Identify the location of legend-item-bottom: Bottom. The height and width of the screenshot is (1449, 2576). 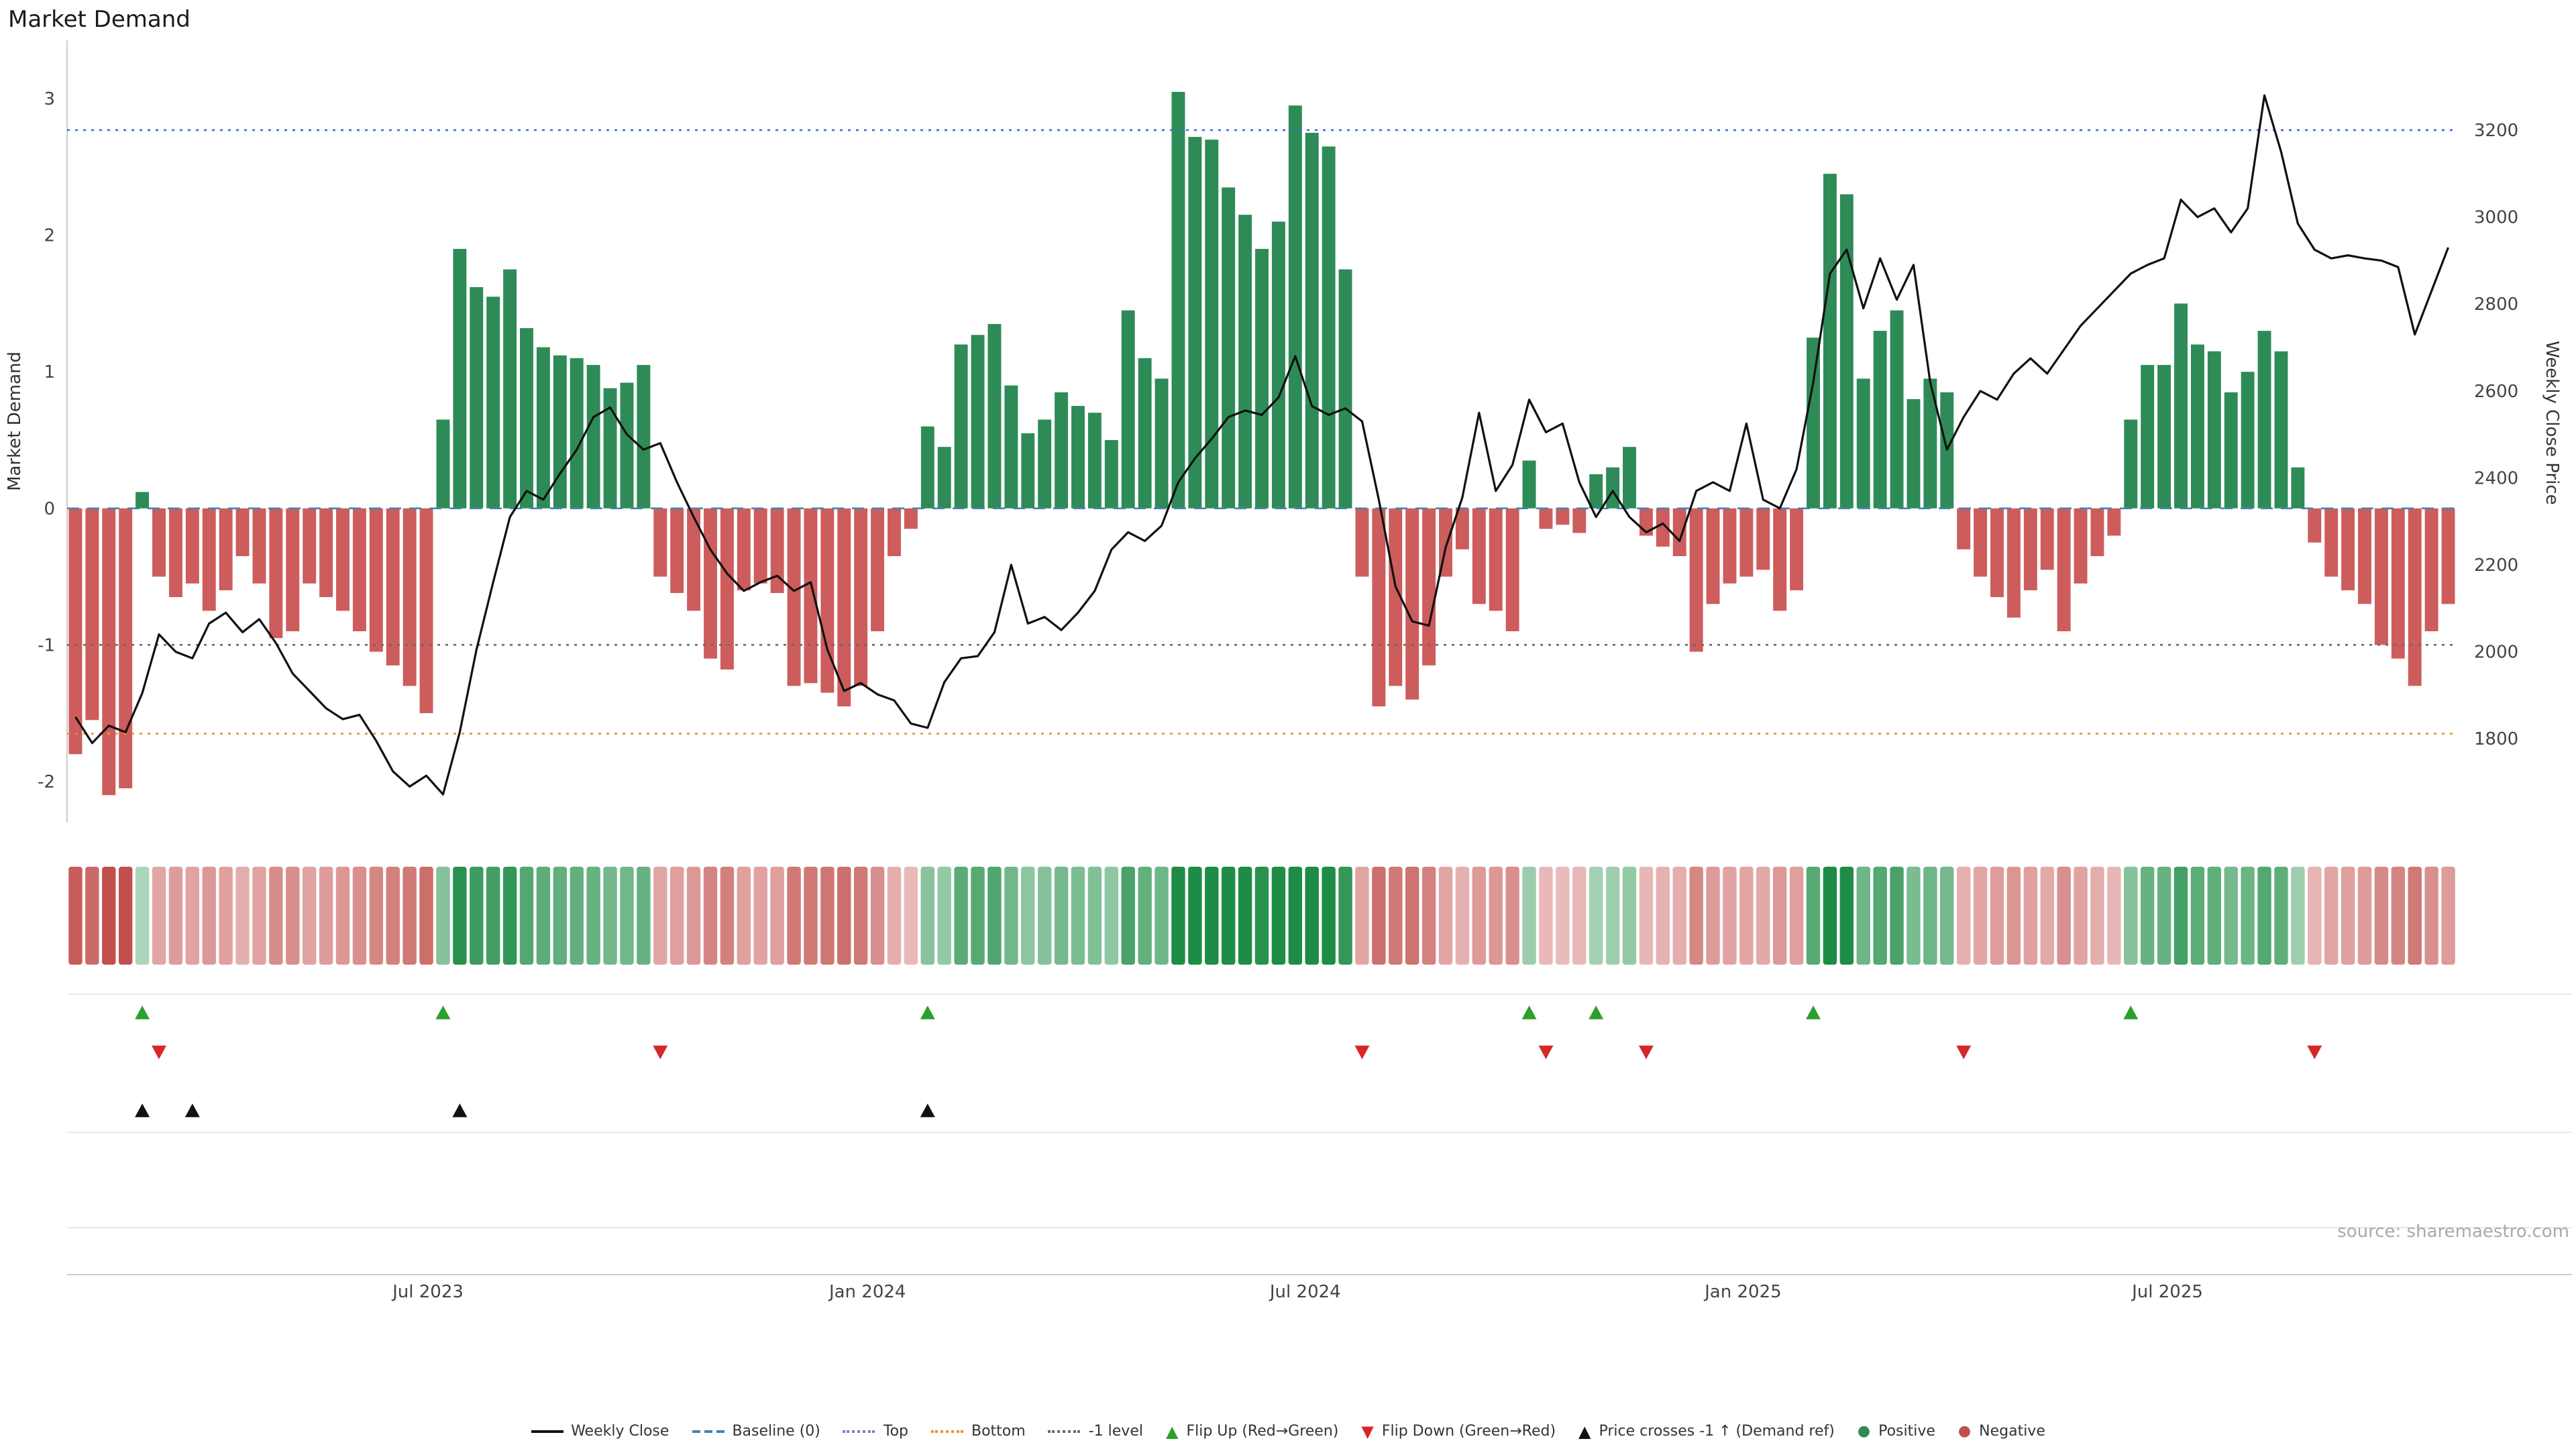
(978, 1431).